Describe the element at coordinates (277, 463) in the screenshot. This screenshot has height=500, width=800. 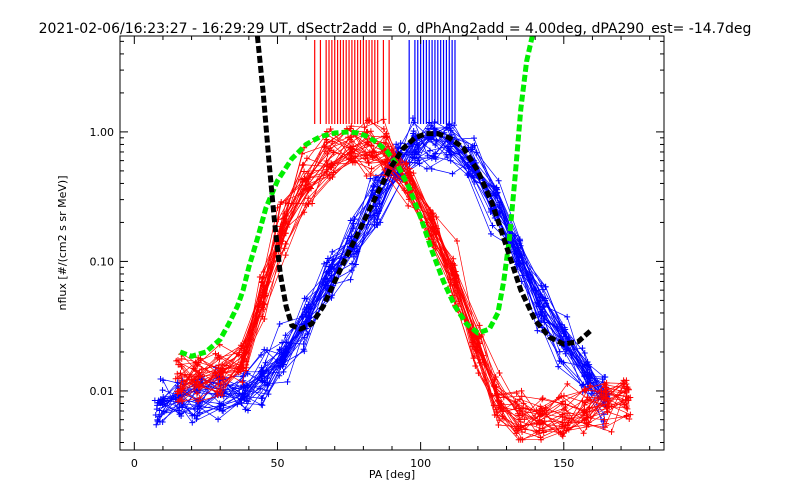
I see `x-tick-label: 50` at that location.